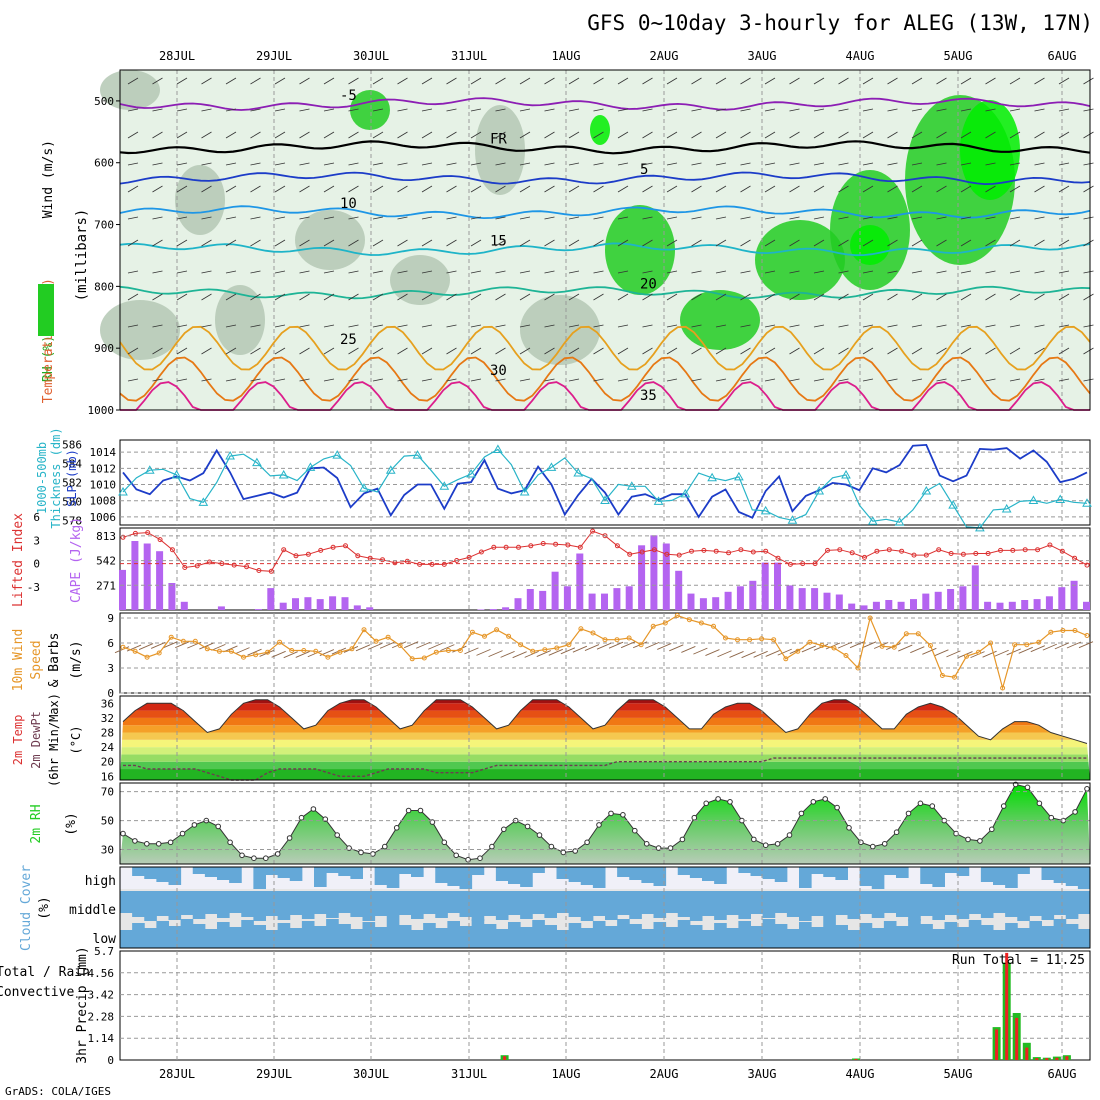 The height and width of the screenshot is (1100, 1100). What do you see at coordinates (348, 204) in the screenshot?
I see `temperature-contour-label: 10` at bounding box center [348, 204].